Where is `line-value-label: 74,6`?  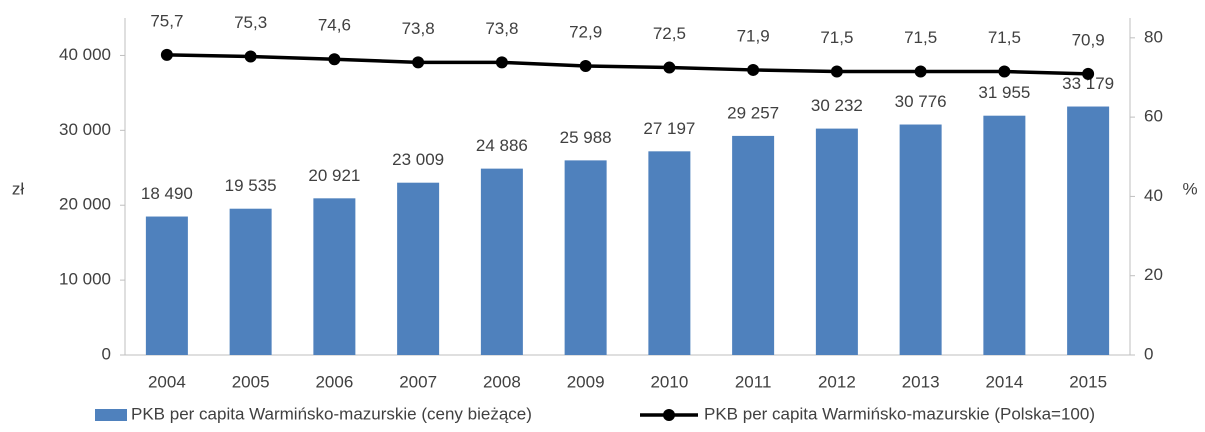 line-value-label: 74,6 is located at coordinates (334, 25).